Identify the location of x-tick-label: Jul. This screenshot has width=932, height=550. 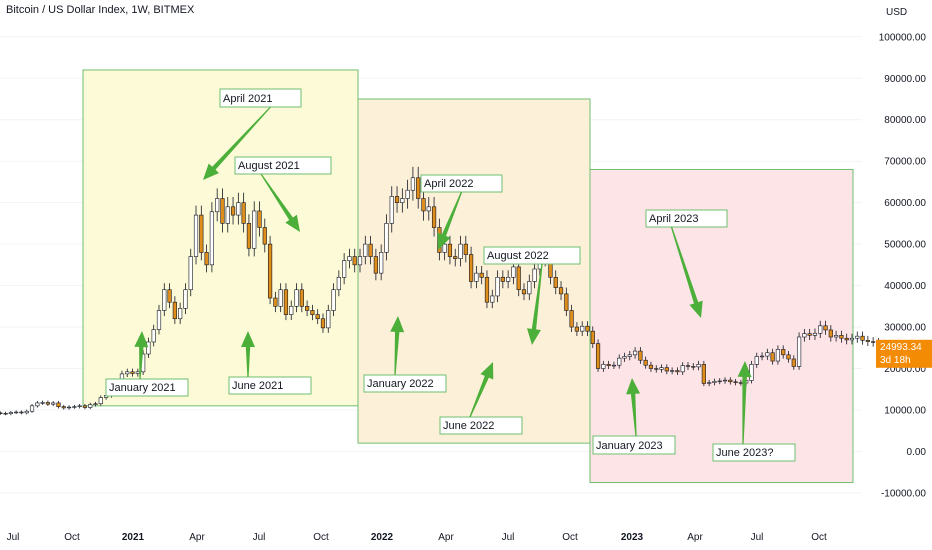
(259, 537).